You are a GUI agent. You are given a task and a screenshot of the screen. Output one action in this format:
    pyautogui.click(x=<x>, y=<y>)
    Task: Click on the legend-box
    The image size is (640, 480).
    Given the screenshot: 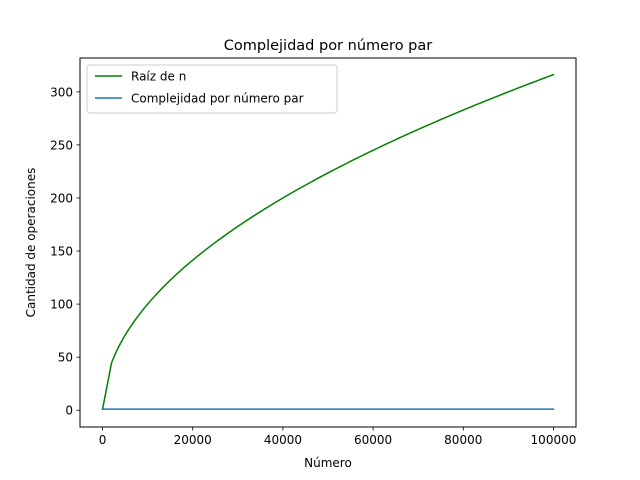 What is the action you would take?
    pyautogui.click(x=212, y=89)
    